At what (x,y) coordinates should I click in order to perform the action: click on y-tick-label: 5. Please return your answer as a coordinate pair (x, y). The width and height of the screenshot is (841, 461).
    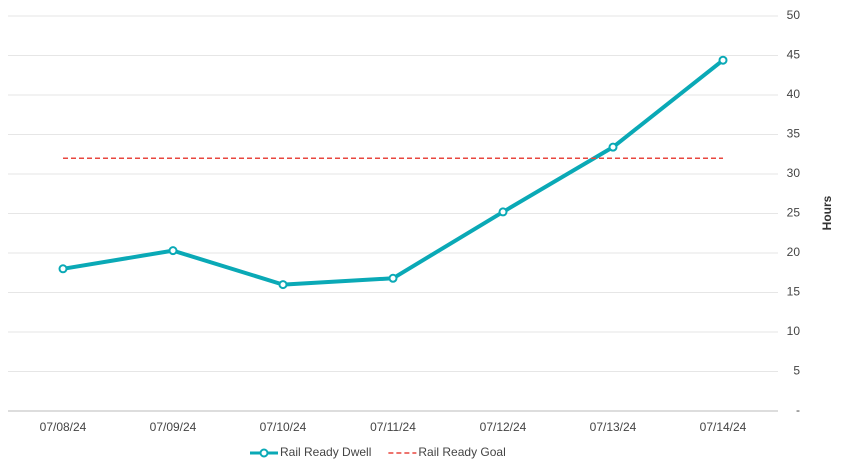
    Looking at the image, I should click on (796, 371).